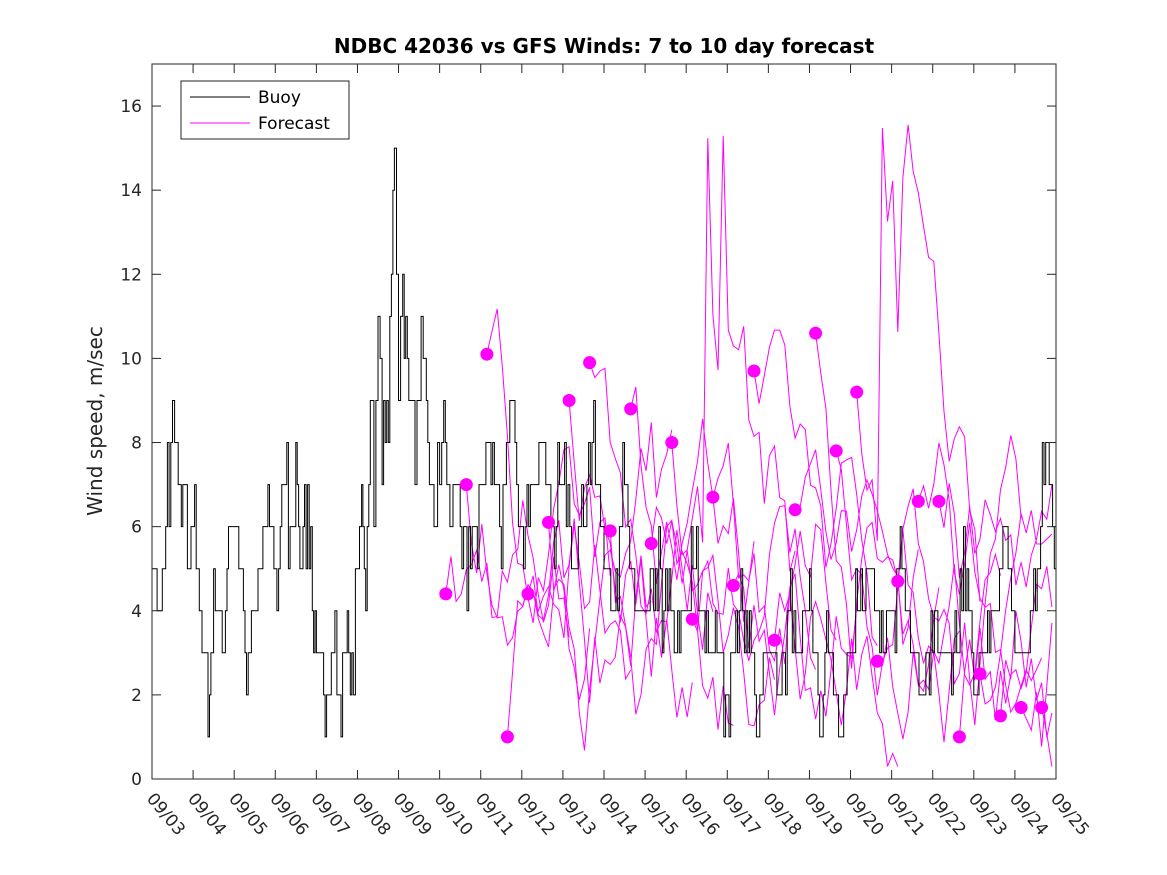 The image size is (1167, 875). I want to click on y-tick-label: 2, so click(136, 696).